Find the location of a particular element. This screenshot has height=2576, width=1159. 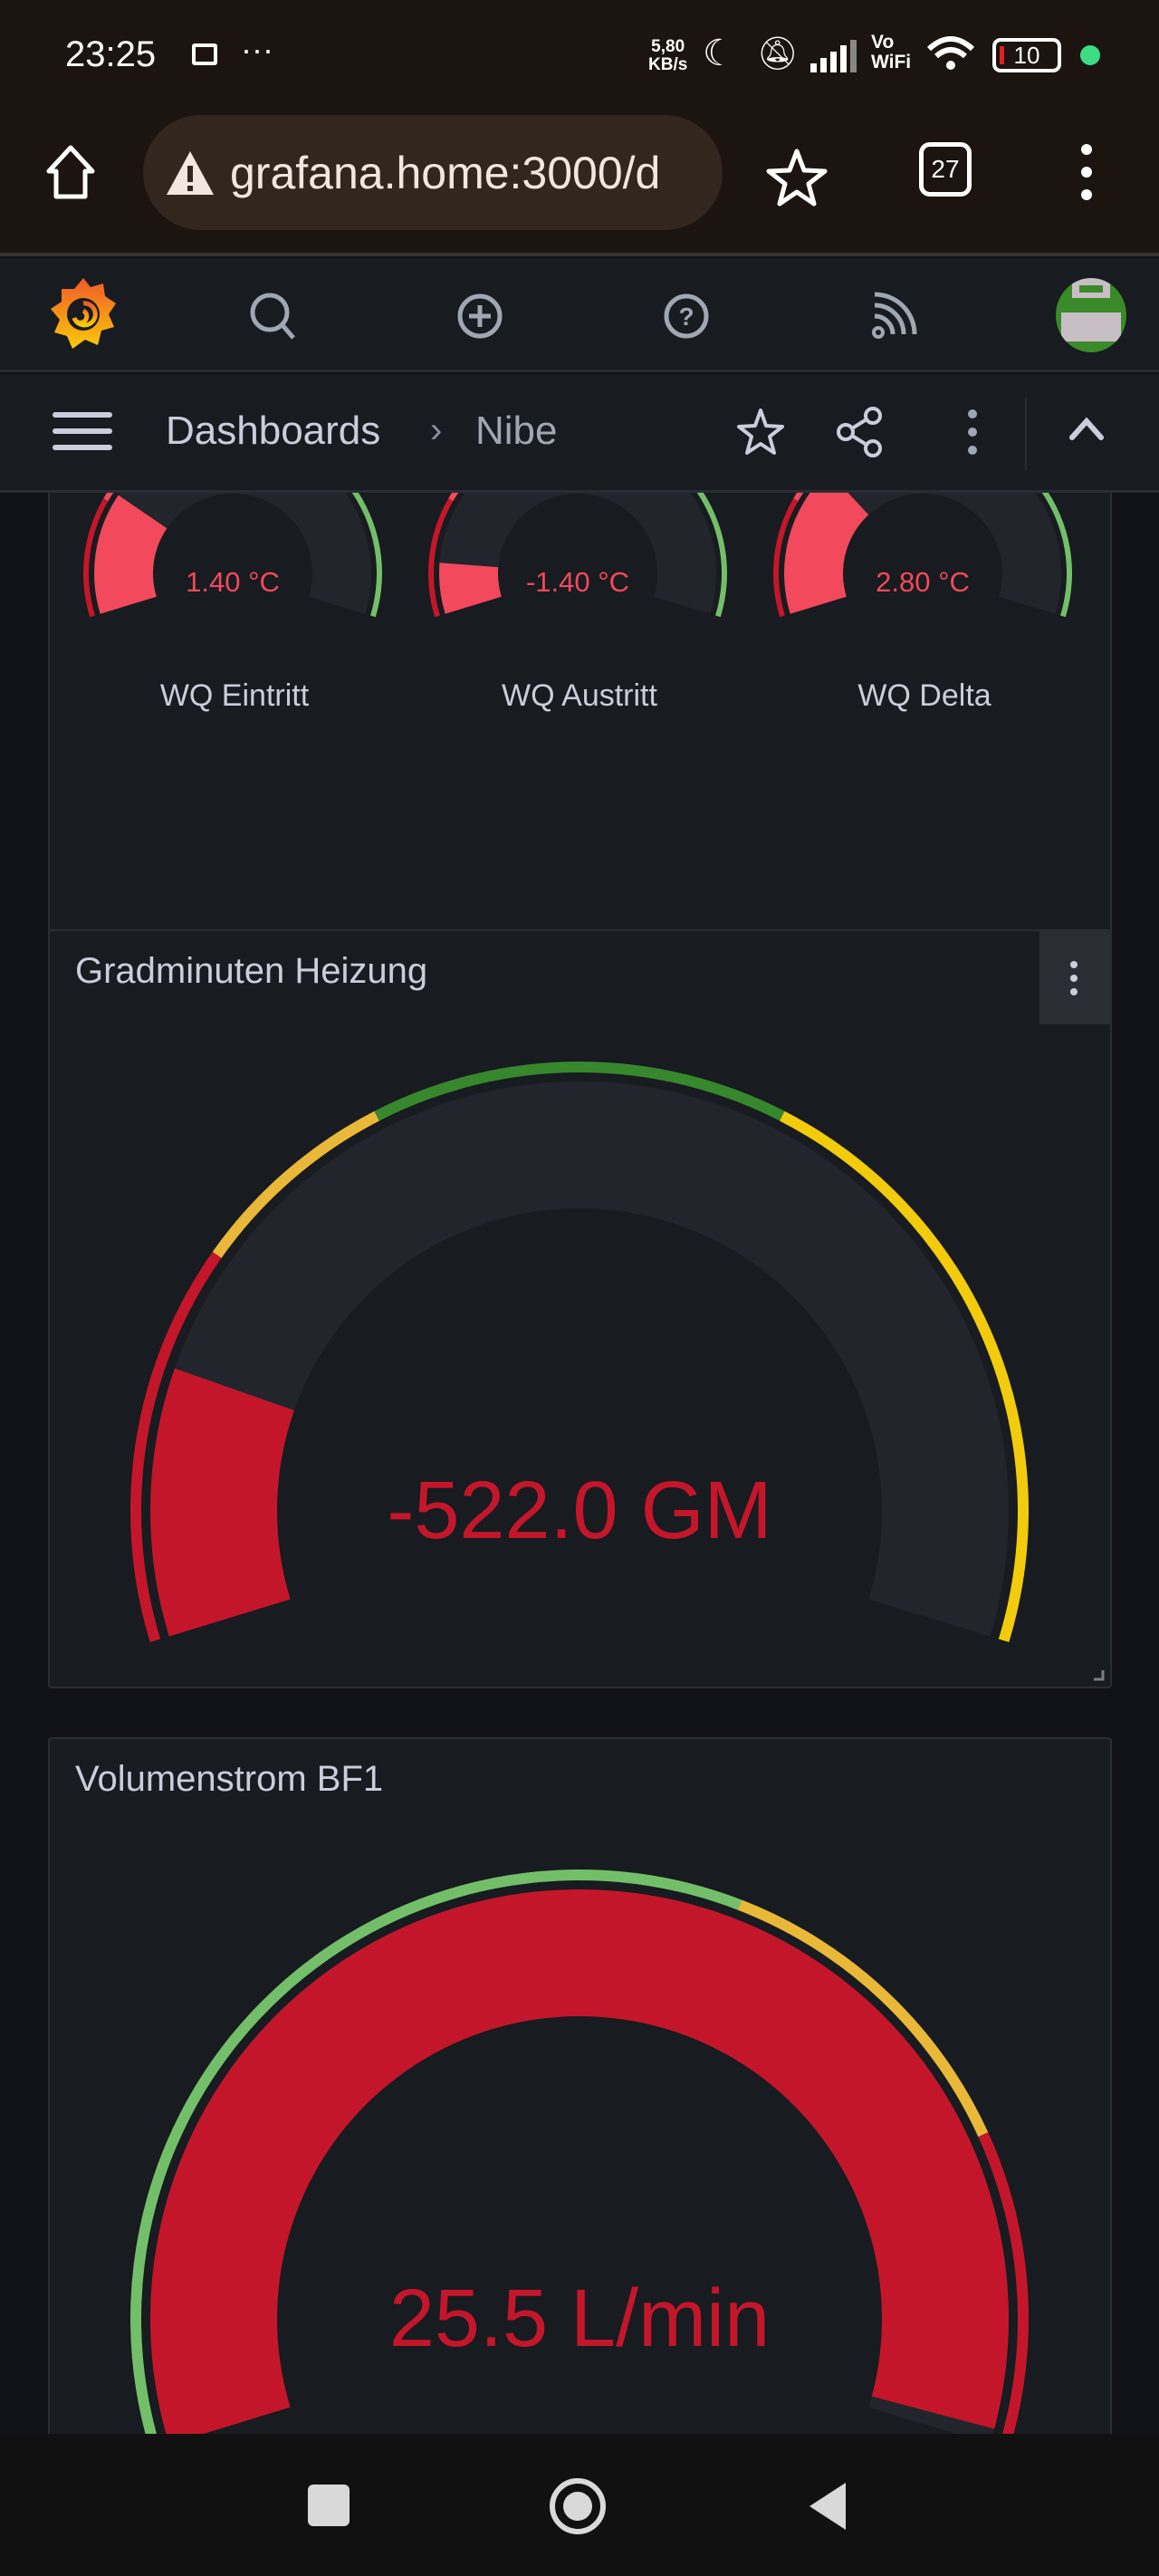

panel-menu-icon is located at coordinates (1074, 978).